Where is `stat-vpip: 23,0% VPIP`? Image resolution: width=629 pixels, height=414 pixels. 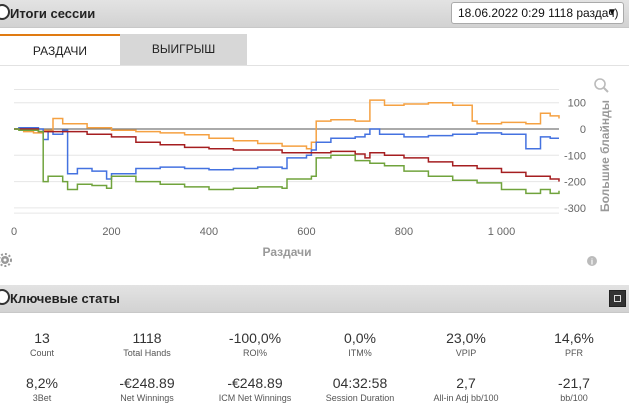 stat-vpip: 23,0% VPIP is located at coordinates (466, 344).